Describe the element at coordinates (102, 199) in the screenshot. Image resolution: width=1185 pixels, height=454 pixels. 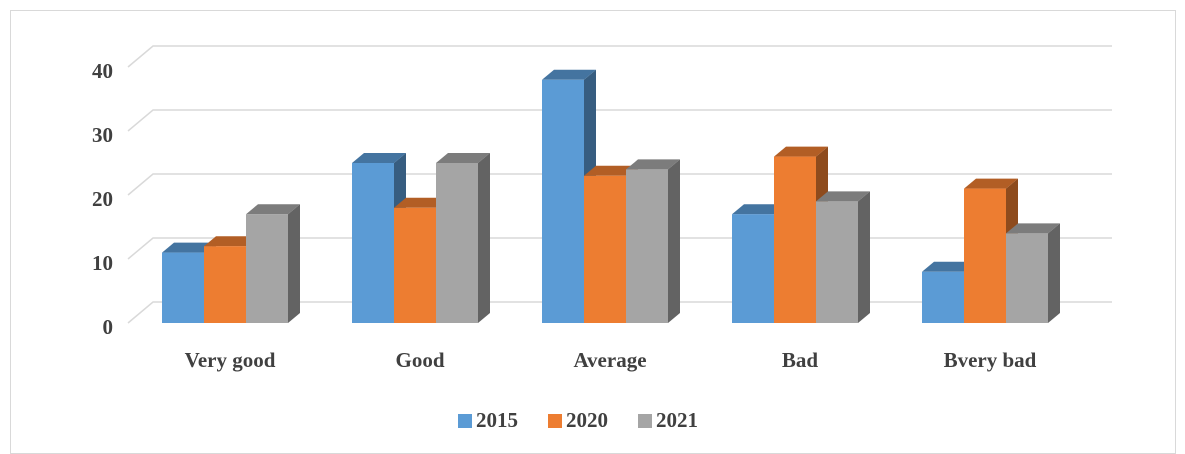
I see `y-tick-label: 20` at that location.